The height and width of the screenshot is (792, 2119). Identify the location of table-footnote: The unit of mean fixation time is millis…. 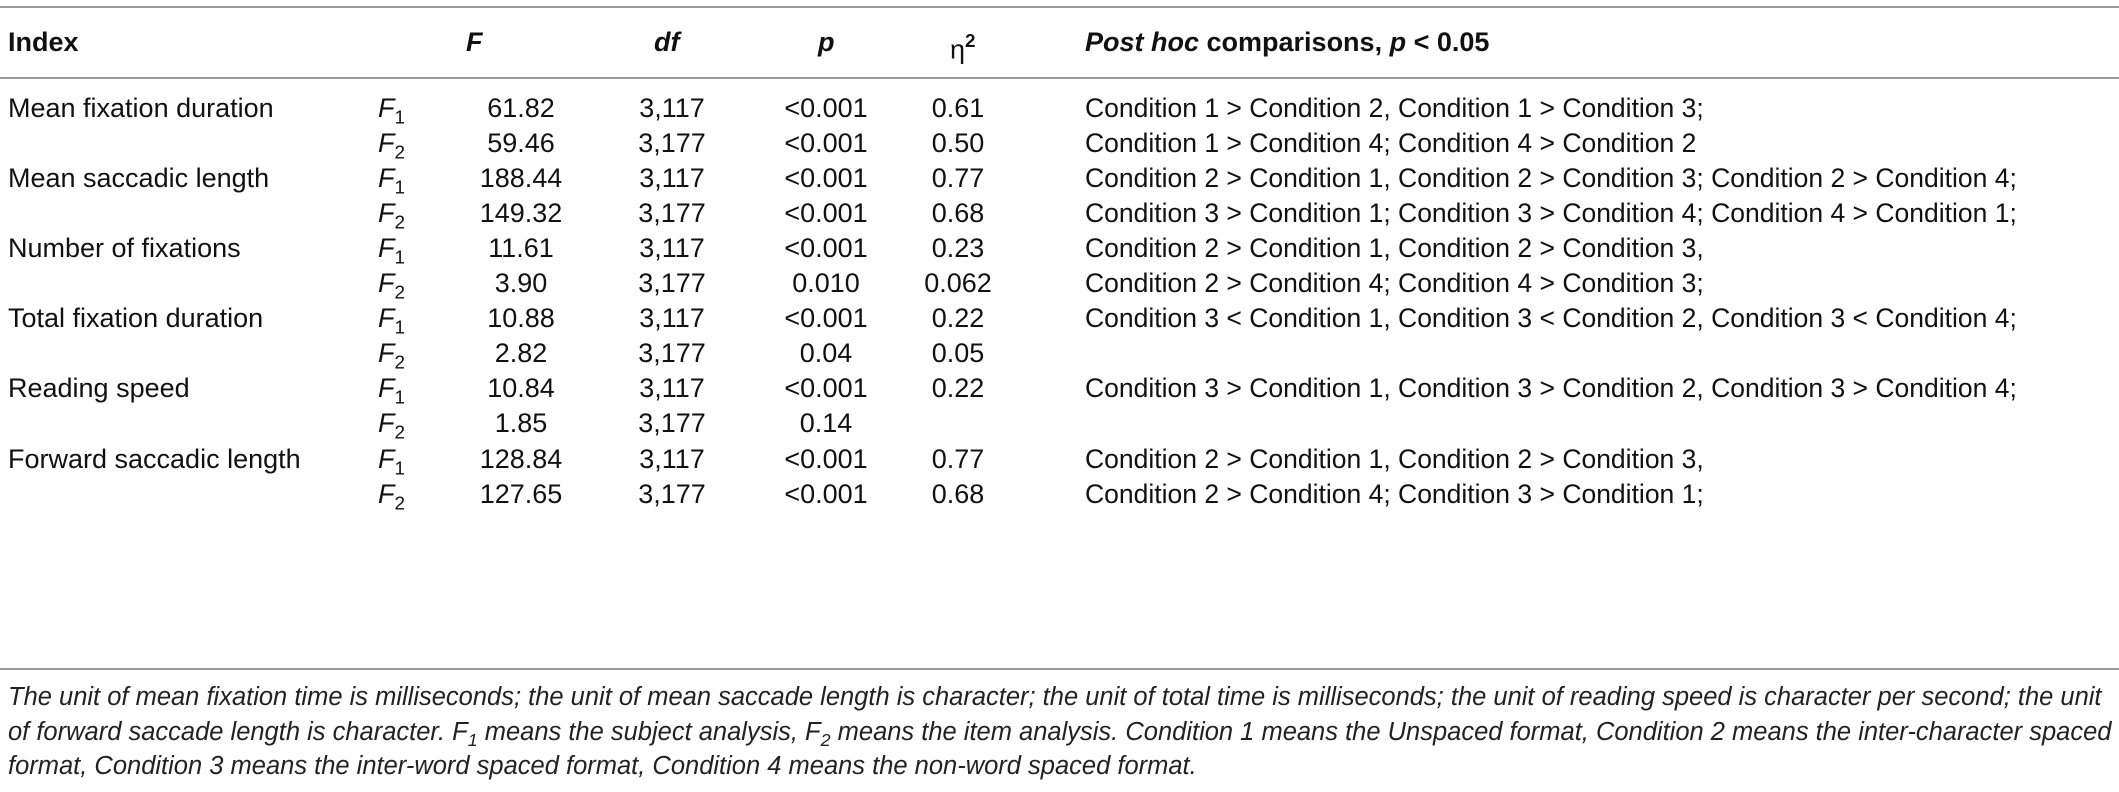
(1060, 732).